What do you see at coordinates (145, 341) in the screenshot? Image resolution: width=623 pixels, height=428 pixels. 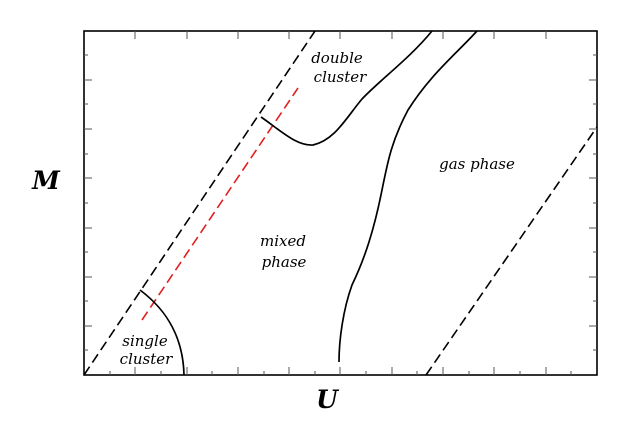 I see `single-cluster-label-1: single` at bounding box center [145, 341].